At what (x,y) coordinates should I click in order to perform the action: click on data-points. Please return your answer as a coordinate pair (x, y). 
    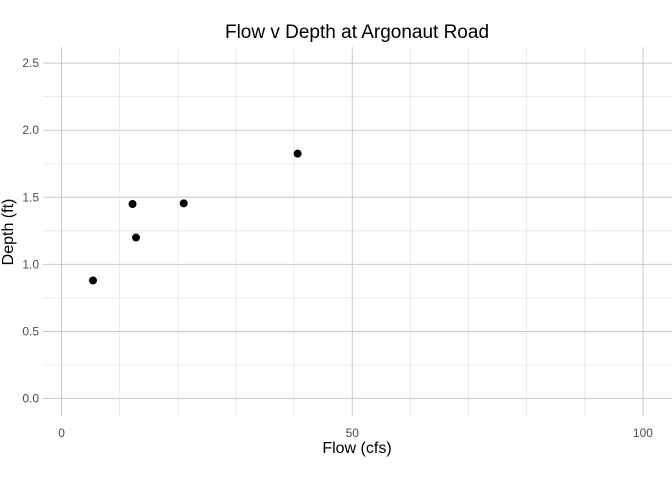
    Looking at the image, I should click on (195, 217).